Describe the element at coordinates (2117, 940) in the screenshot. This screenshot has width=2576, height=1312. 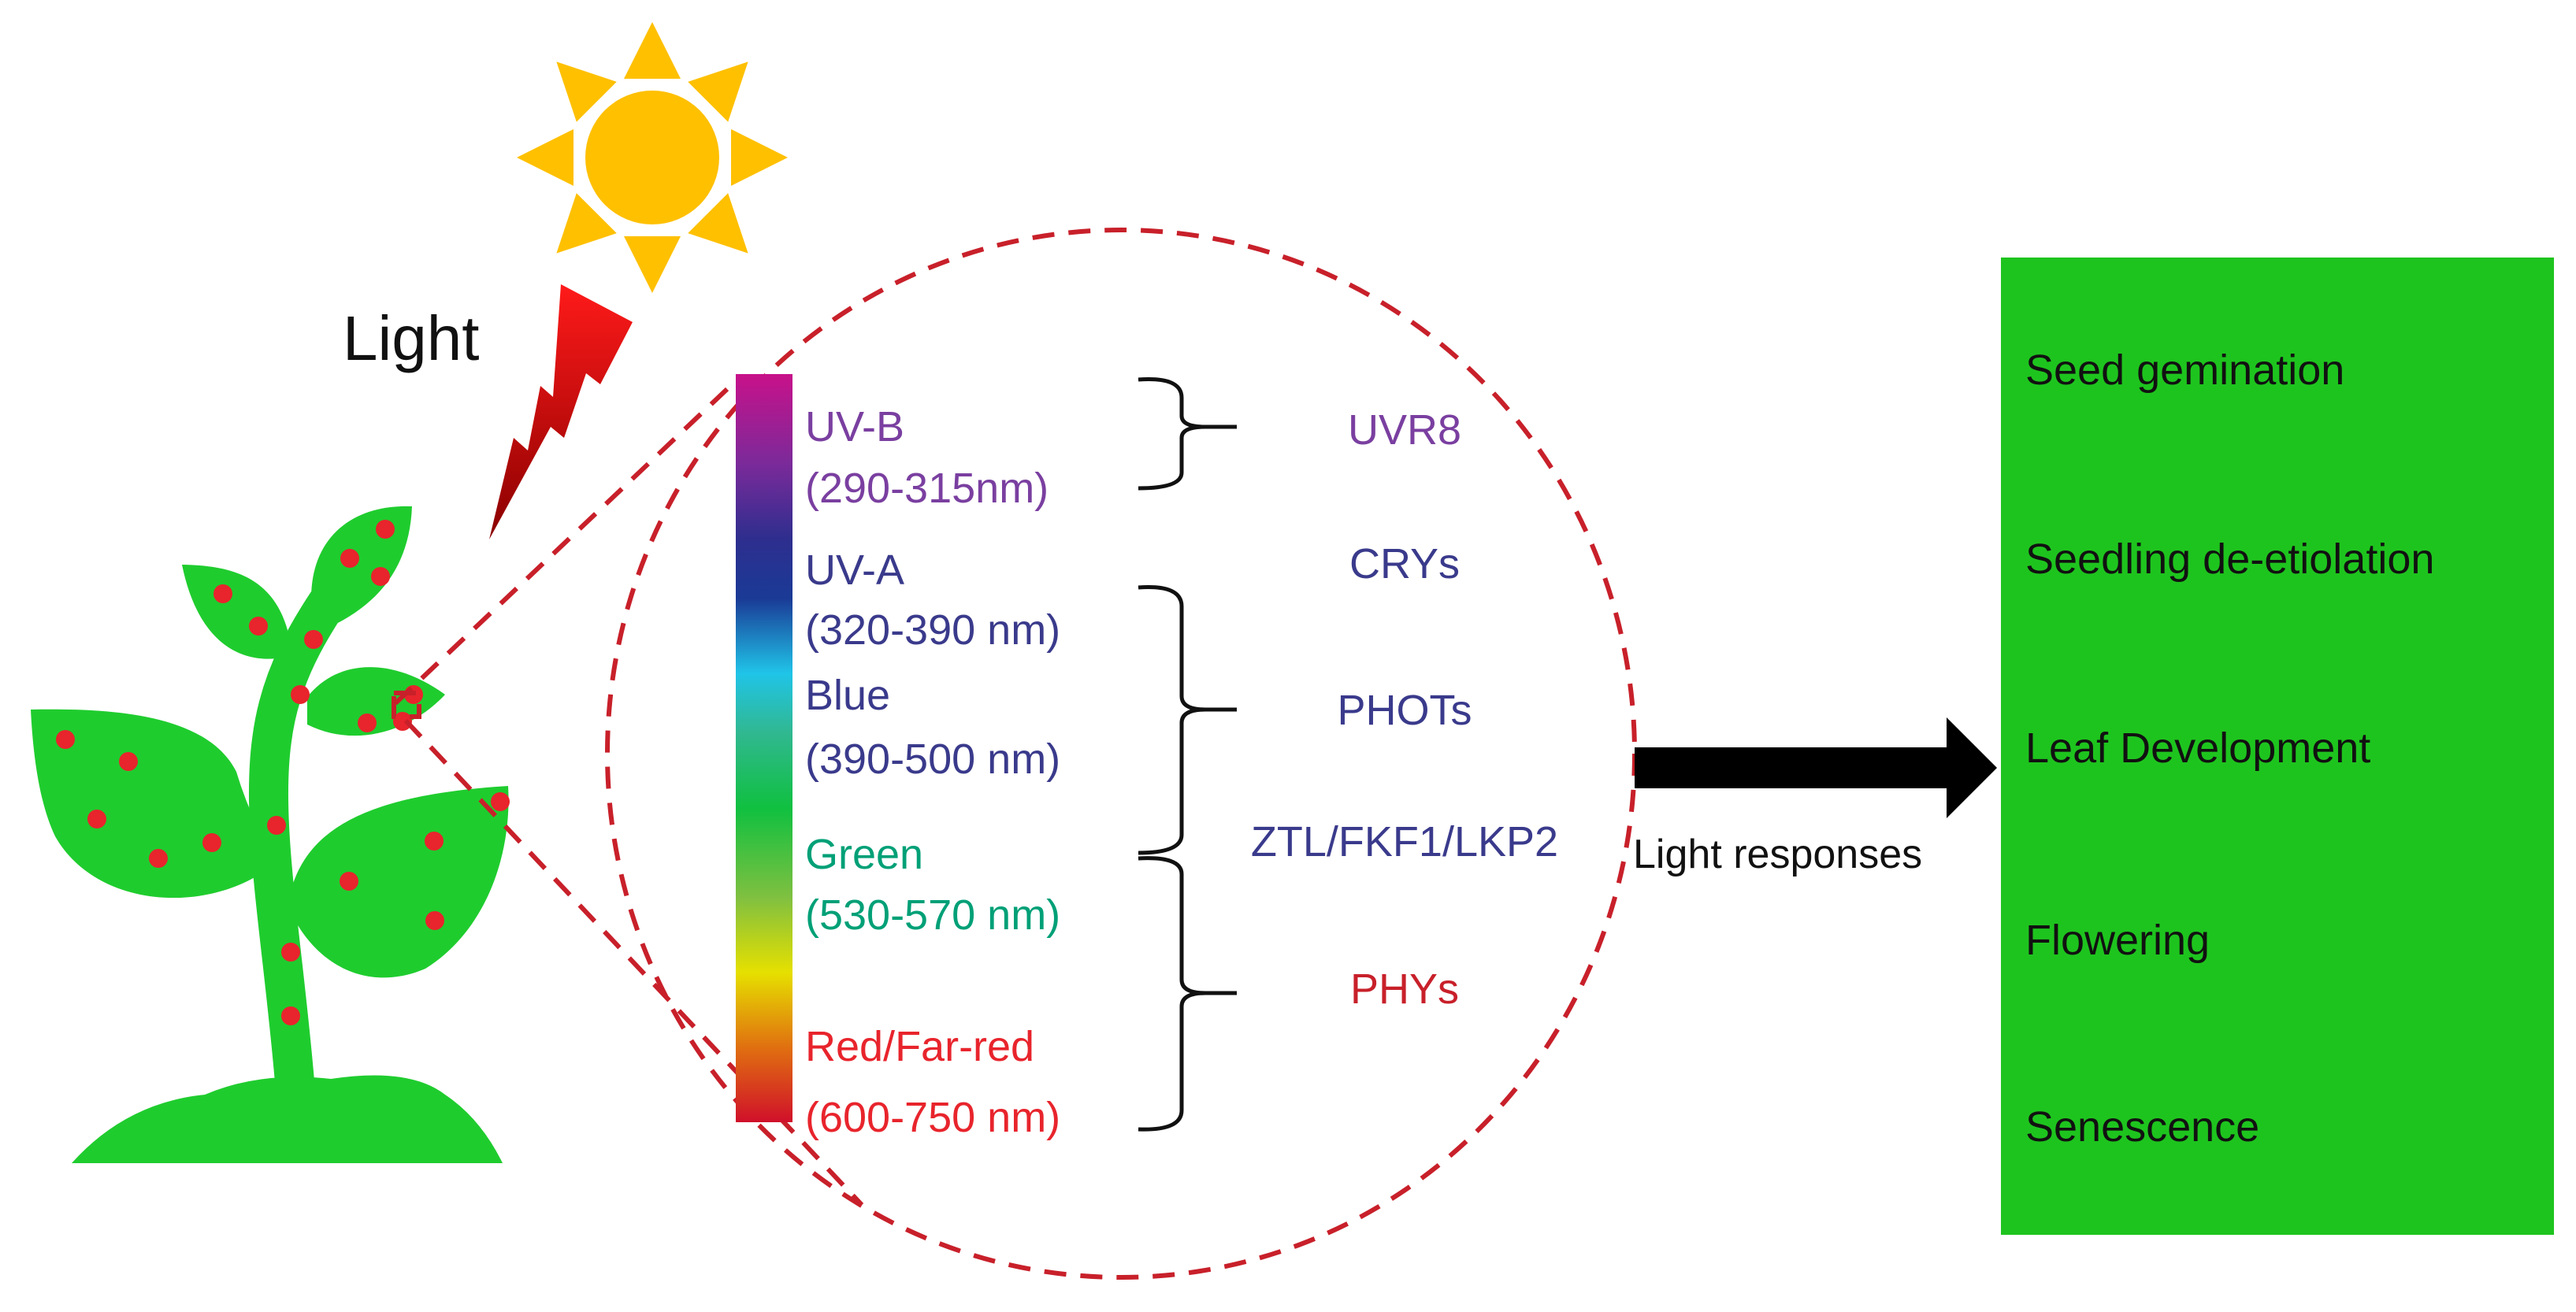
I see `response-item: Flowering` at that location.